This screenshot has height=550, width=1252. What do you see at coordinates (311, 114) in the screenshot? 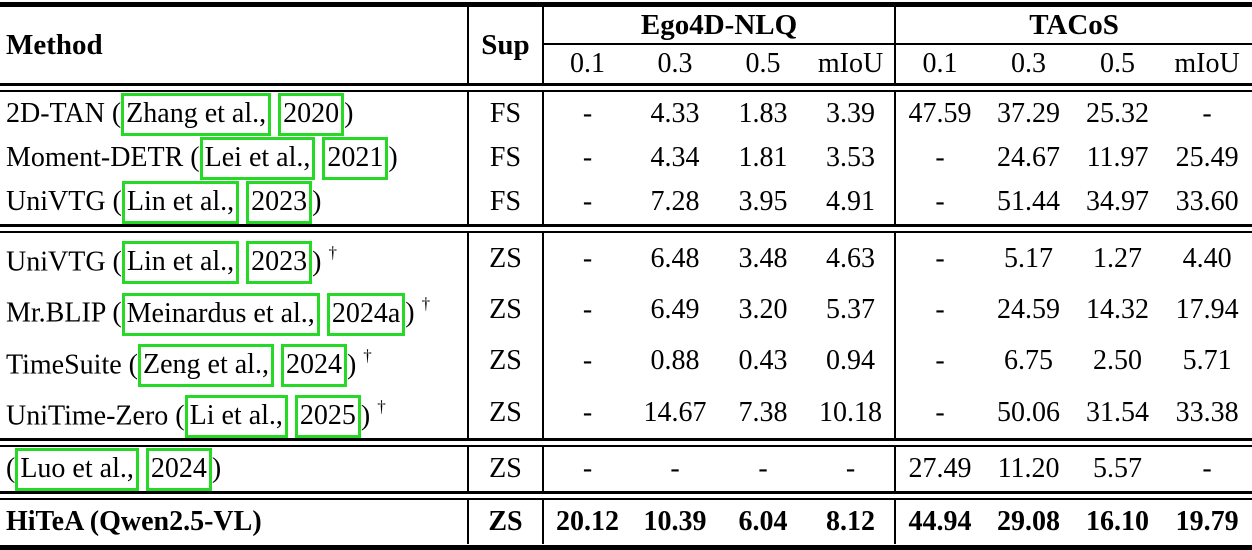
I see `citation-year-box: 2020` at bounding box center [311, 114].